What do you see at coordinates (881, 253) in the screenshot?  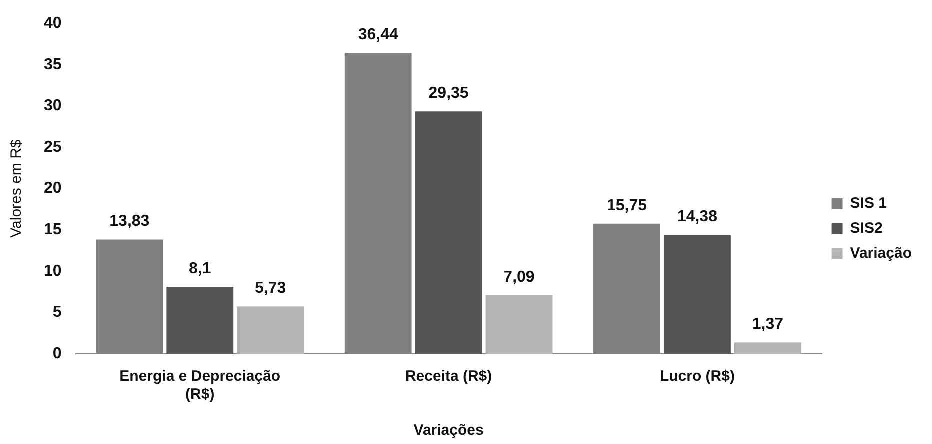 I see `legend-label: Variação` at bounding box center [881, 253].